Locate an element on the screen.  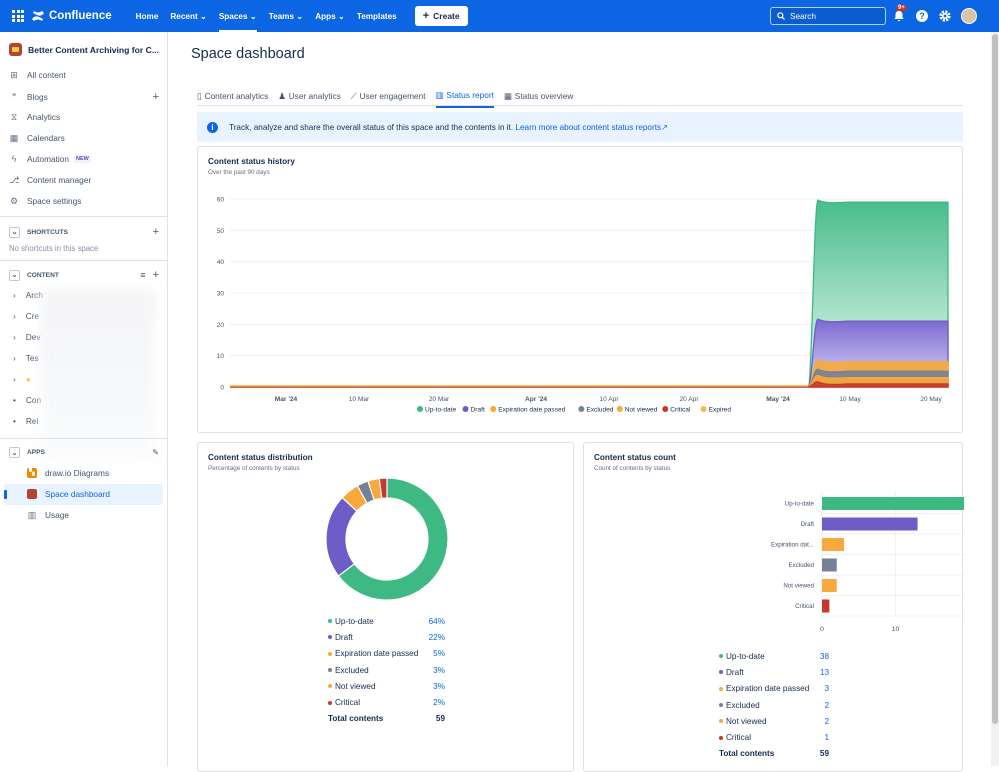
nav-teams: Teams ⌄ is located at coordinates (286, 16).